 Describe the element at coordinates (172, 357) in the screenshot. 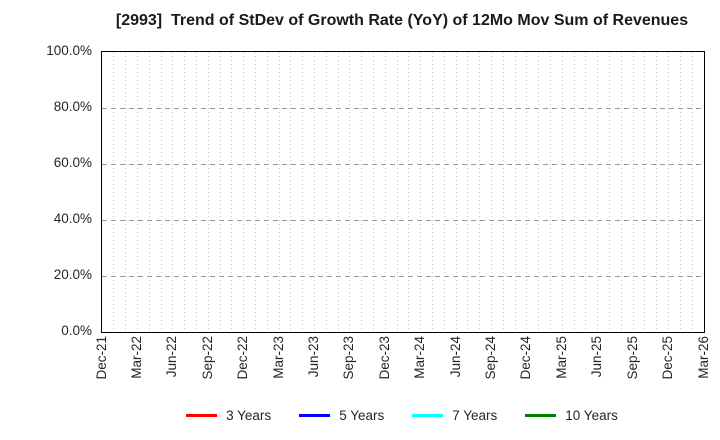

I see `x-tick-label: Jun-22` at that location.